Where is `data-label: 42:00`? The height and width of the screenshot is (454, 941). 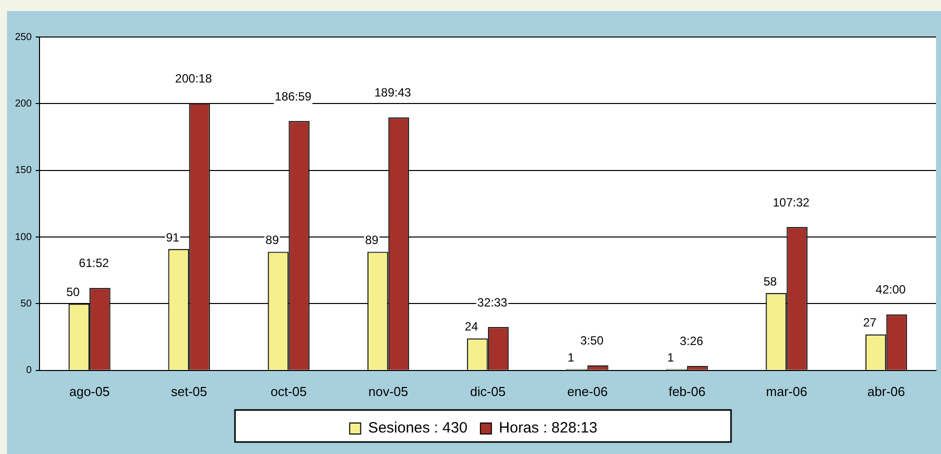
data-label: 42:00 is located at coordinates (891, 289).